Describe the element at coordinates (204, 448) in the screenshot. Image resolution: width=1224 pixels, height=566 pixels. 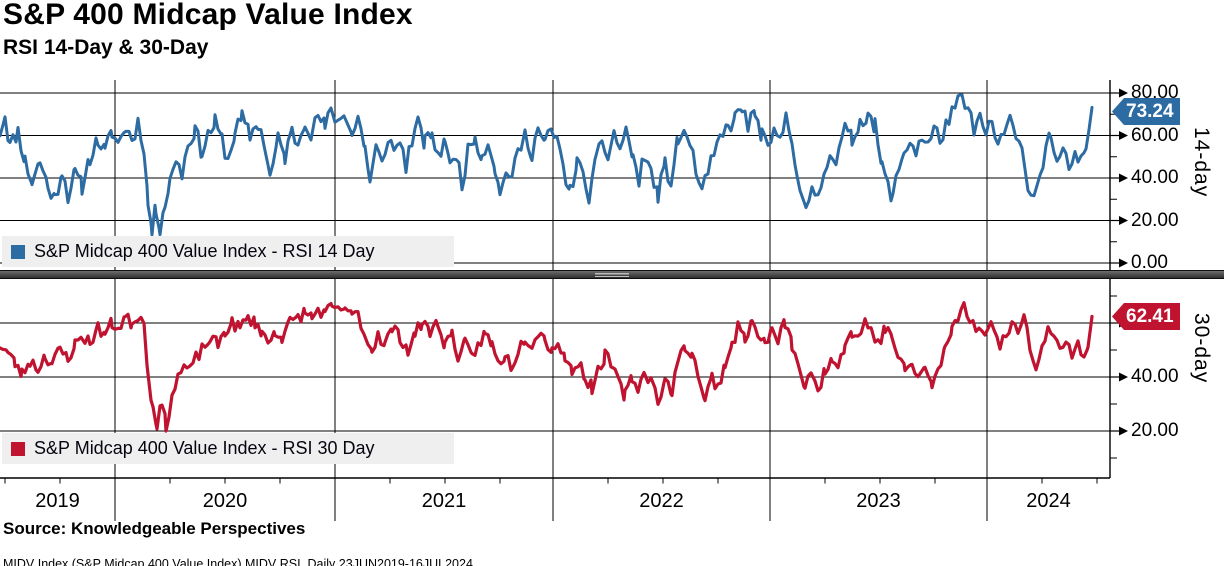
I see `legend-label-rsi30: S&P Midcap 400 Value Index - RSI 30 Day` at that location.